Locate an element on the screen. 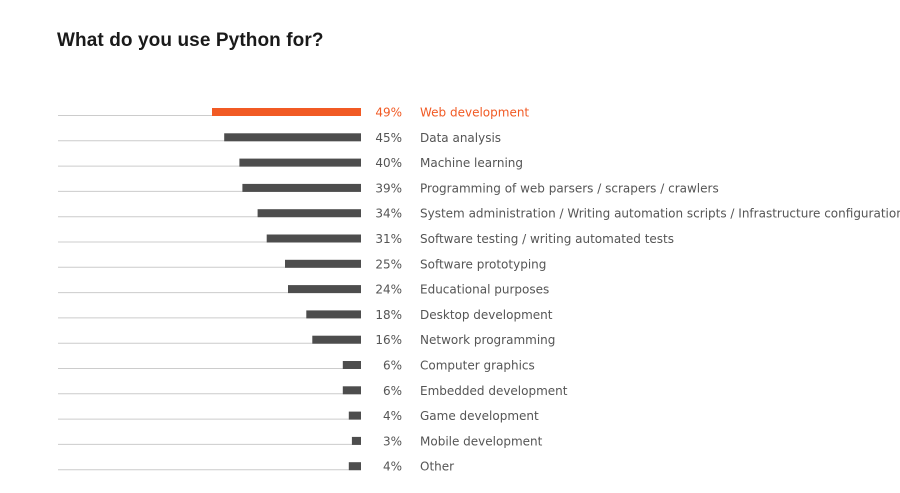 This screenshot has height=493, width=900. category-label: Embedded development is located at coordinates (494, 391).